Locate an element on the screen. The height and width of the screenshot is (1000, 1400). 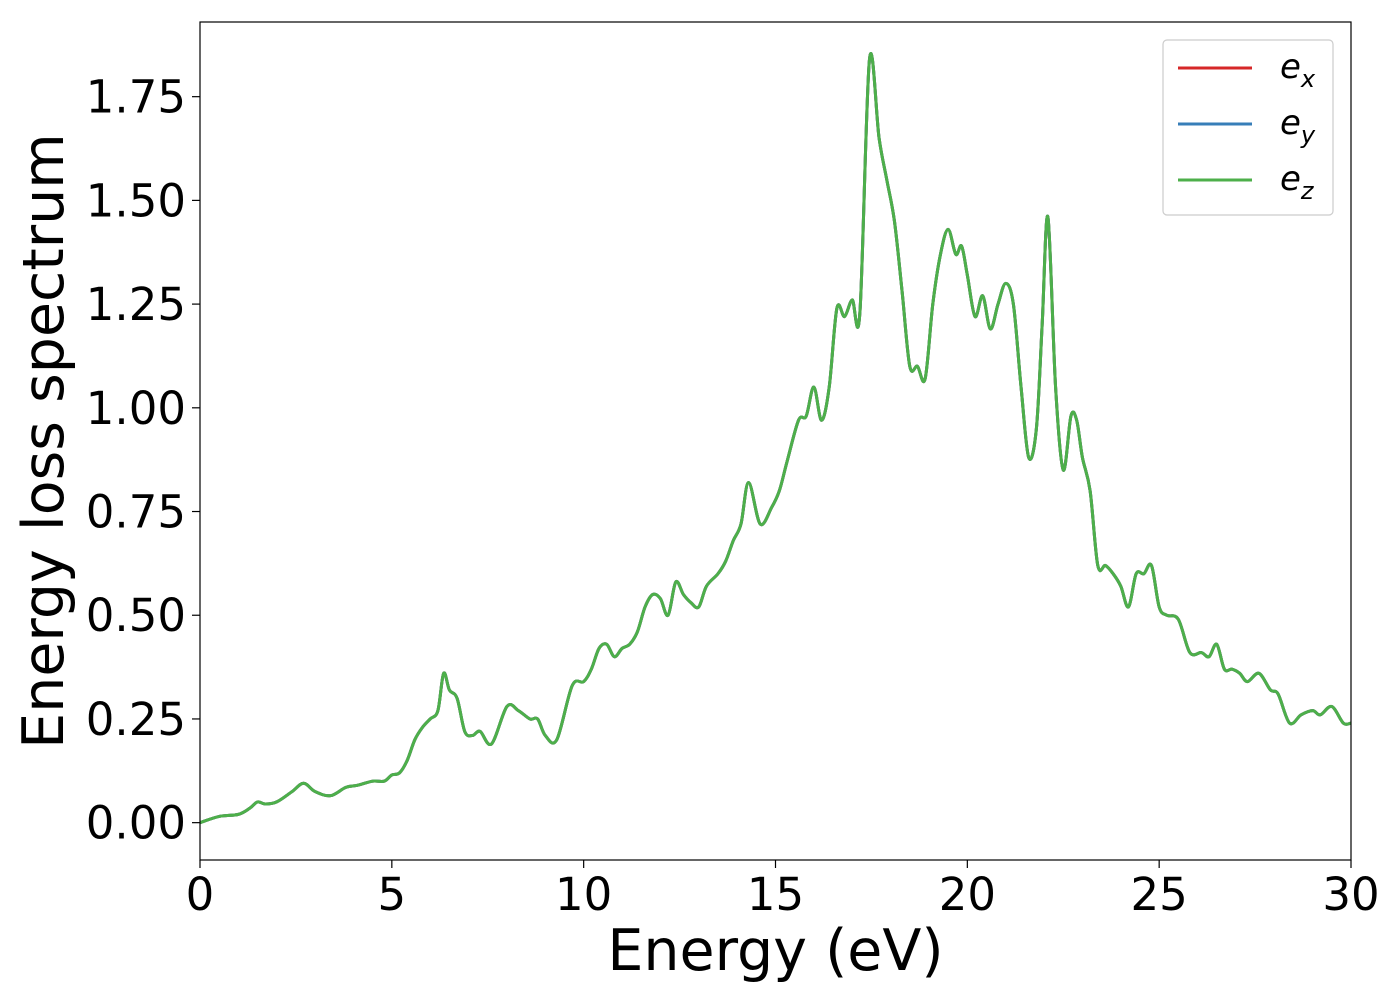
legend-label-x: ex is located at coordinates (1298, 70).